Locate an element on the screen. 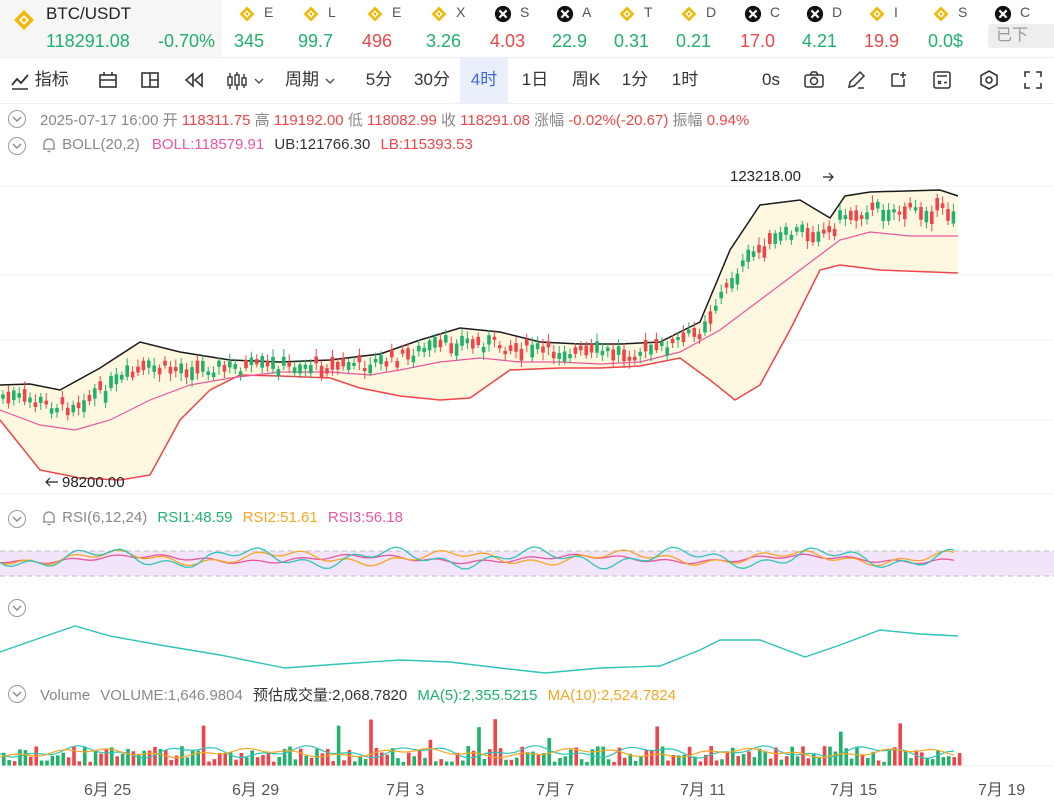 The image size is (1054, 807). interval-4: 周K is located at coordinates (586, 79).